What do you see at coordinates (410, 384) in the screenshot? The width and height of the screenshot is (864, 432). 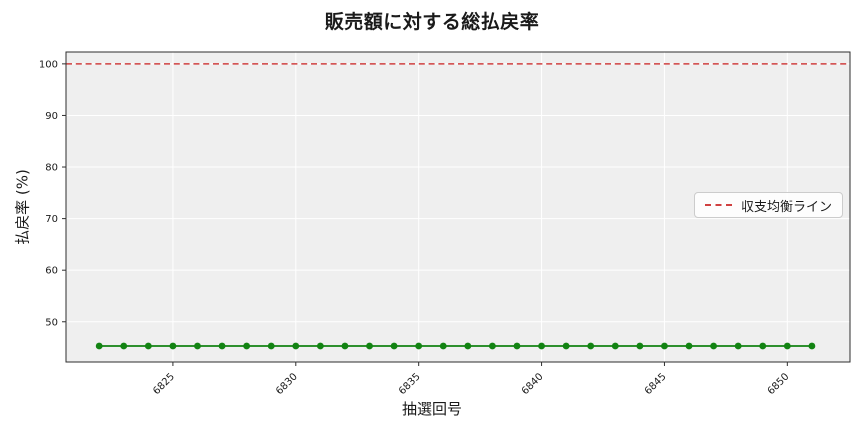 I see `x-tick-label: 6835` at bounding box center [410, 384].